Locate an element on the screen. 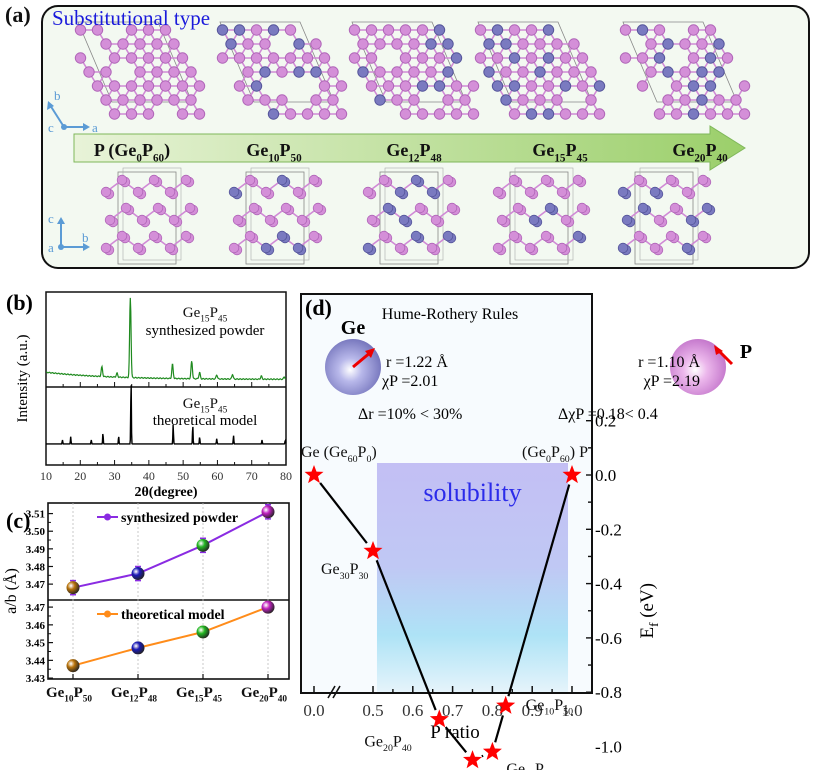  y-tick-label: 3.49 is located at coordinates (36, 550).